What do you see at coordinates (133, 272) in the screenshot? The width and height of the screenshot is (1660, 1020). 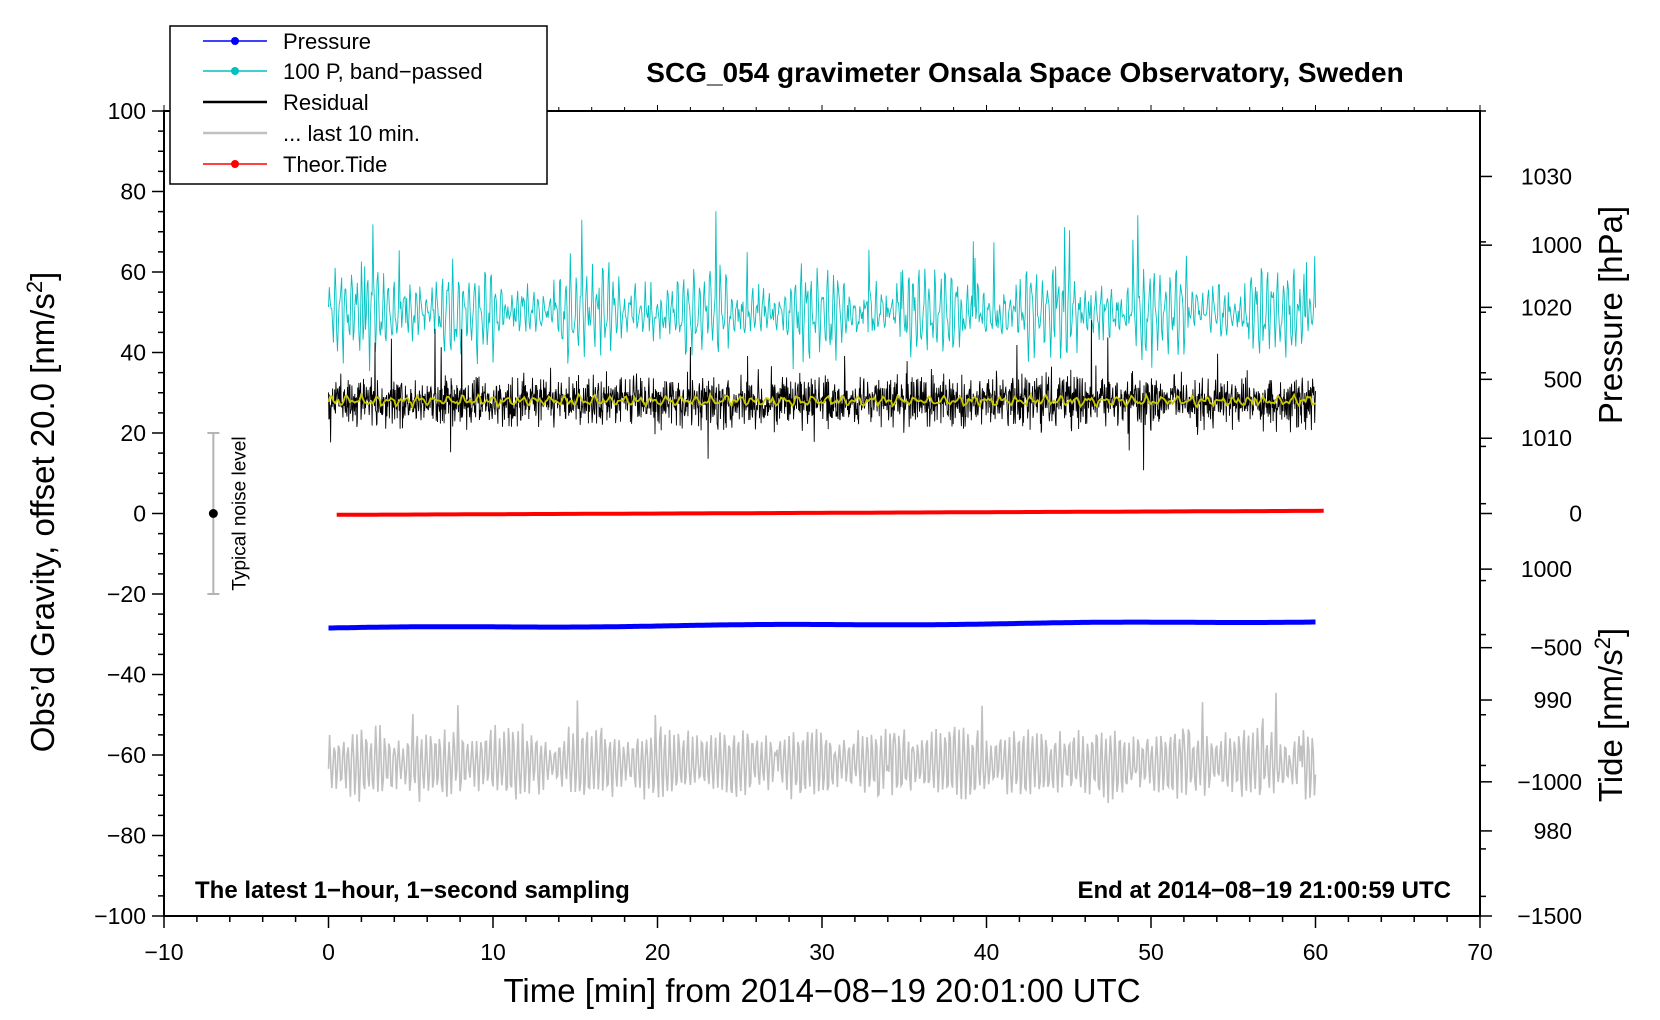 I see `y-tick-label: 60` at bounding box center [133, 272].